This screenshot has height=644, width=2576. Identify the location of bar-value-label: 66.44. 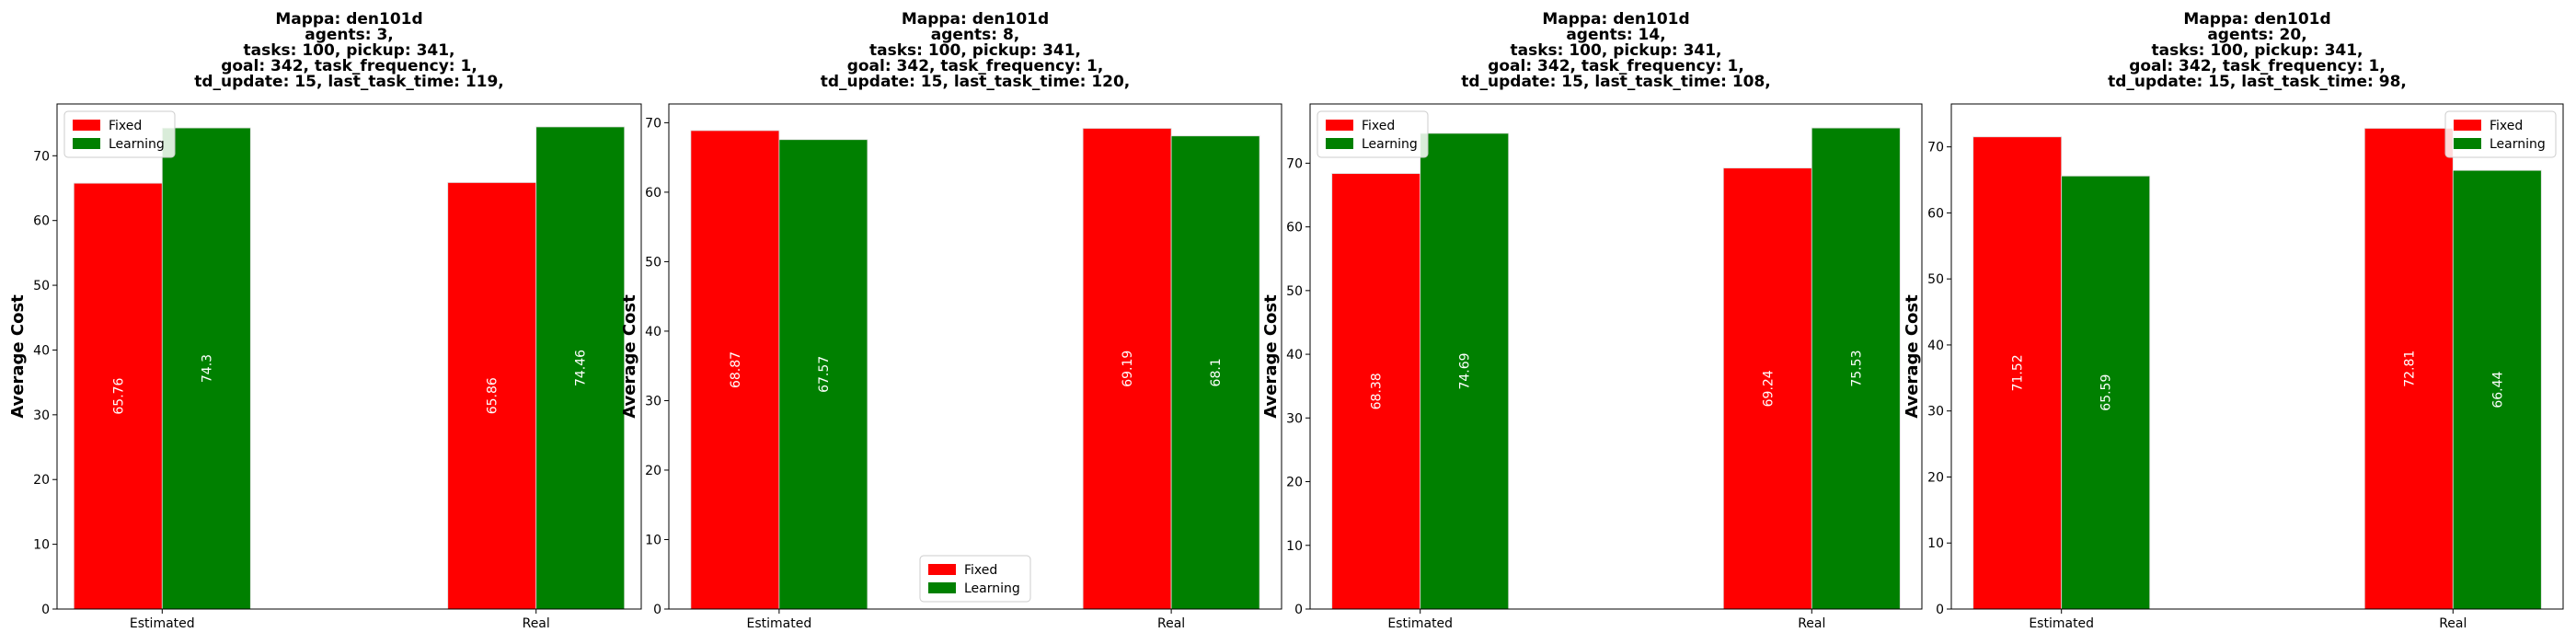
(2497, 389).